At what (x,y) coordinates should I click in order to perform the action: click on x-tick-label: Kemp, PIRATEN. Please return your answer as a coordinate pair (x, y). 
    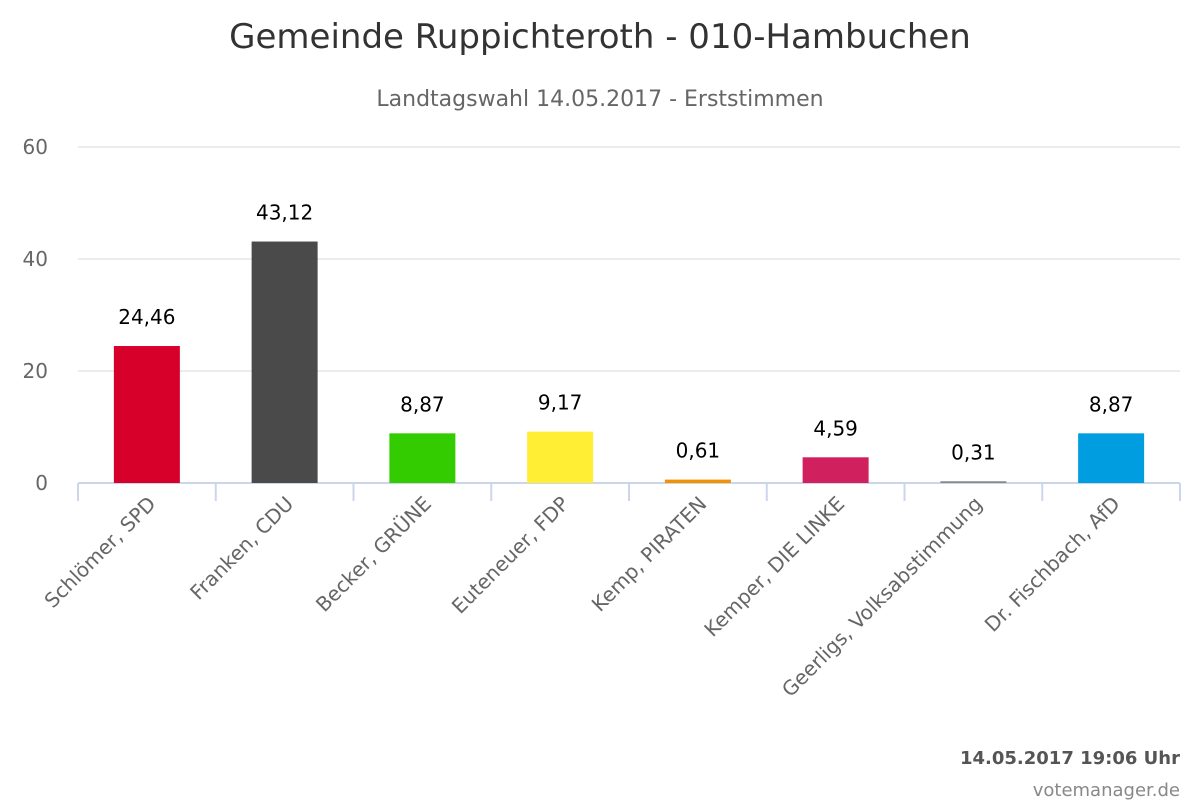
    Looking at the image, I should click on (649, 554).